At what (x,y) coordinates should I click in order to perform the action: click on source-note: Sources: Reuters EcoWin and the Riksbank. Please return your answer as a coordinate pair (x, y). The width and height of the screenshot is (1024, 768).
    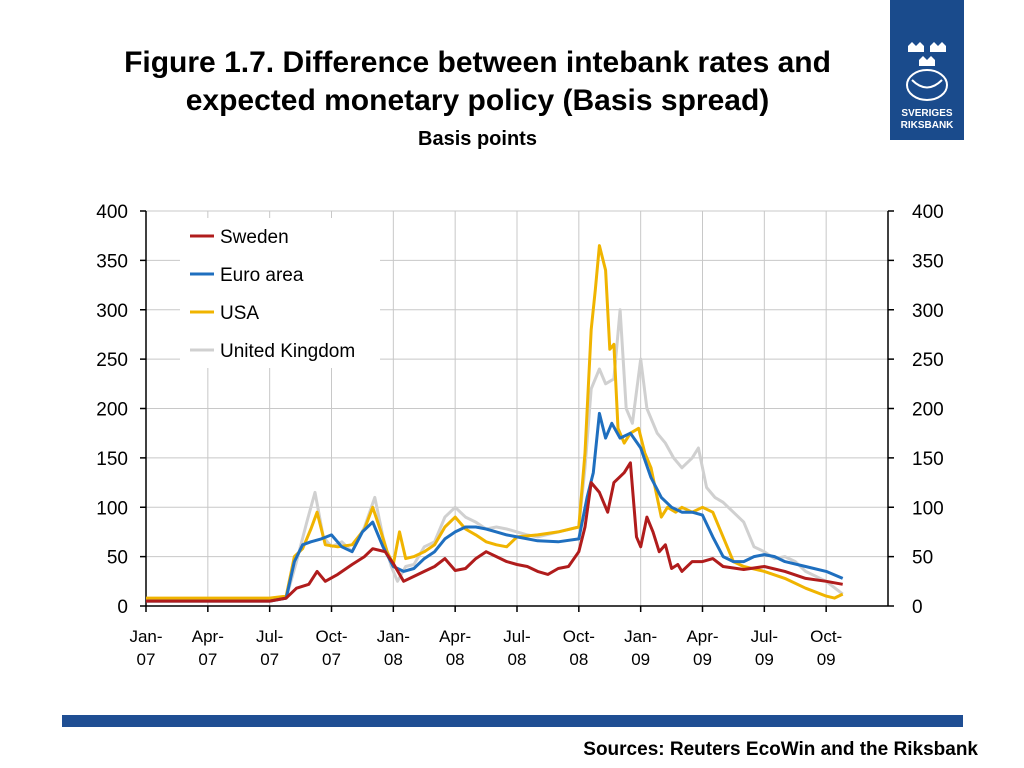
    Looking at the image, I should click on (780, 749).